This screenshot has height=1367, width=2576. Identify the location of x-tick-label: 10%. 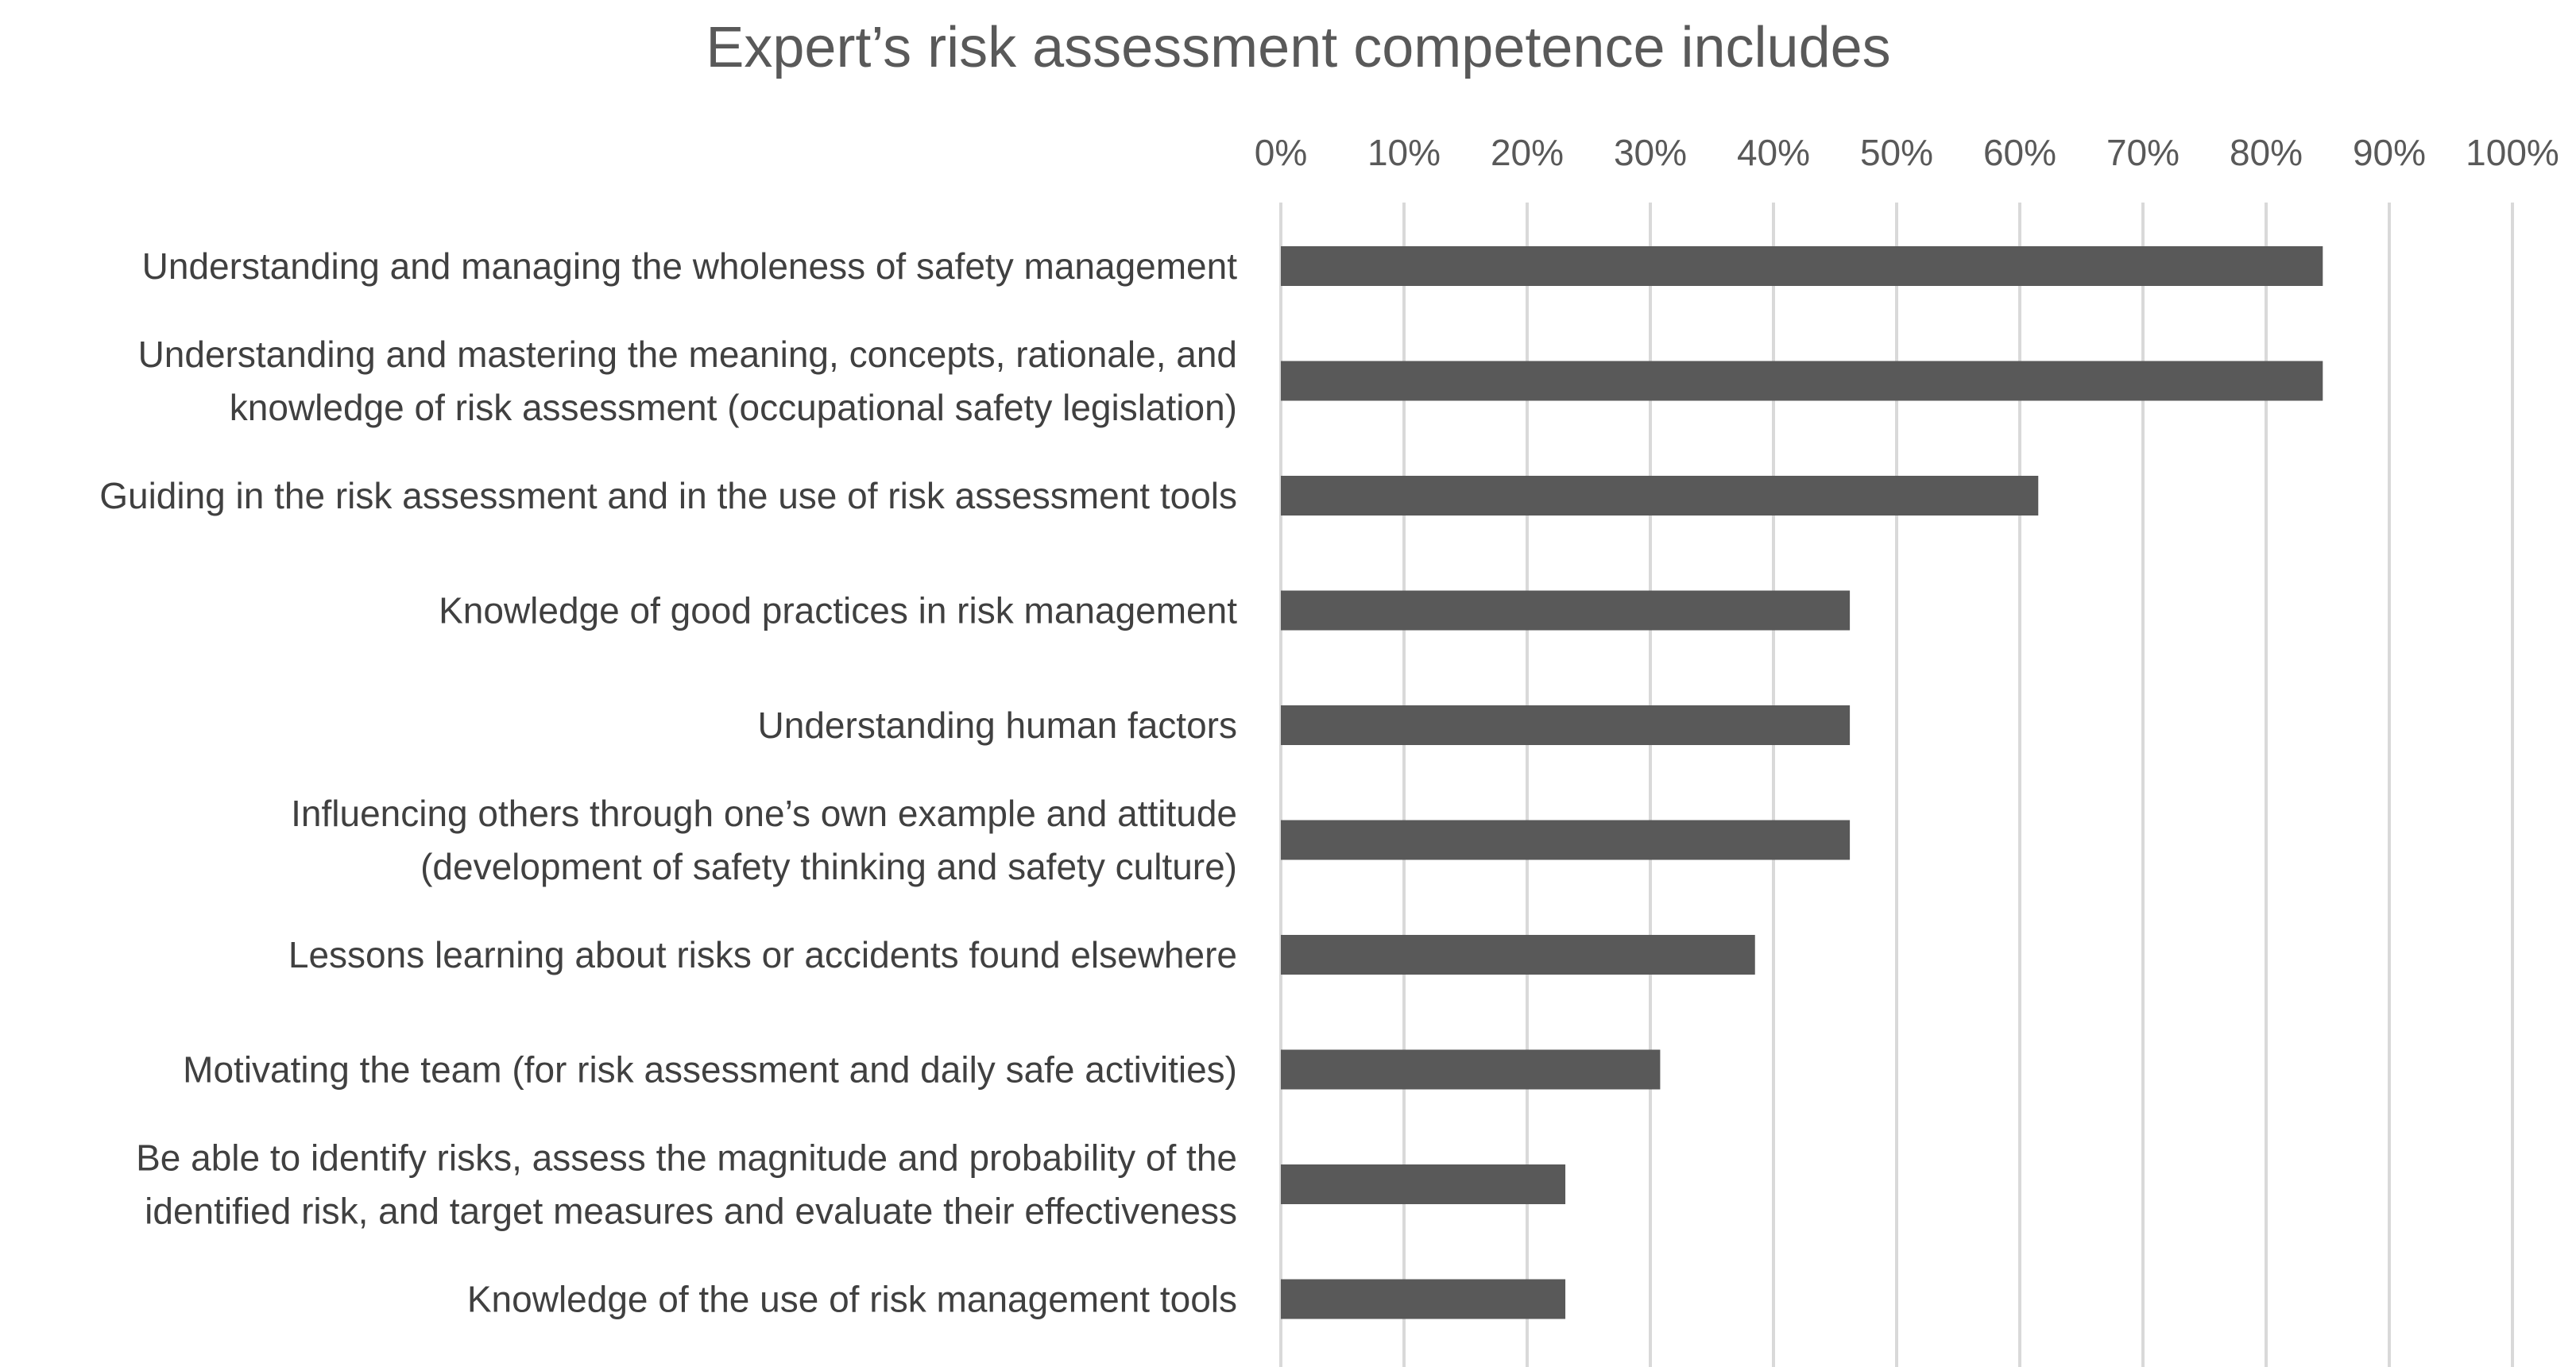
(1404, 153).